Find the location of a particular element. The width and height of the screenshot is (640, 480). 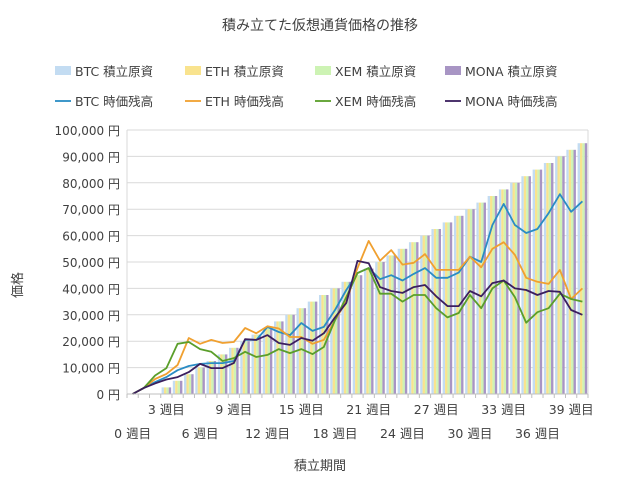

x-tick-label: 0 週目 is located at coordinates (132, 433).